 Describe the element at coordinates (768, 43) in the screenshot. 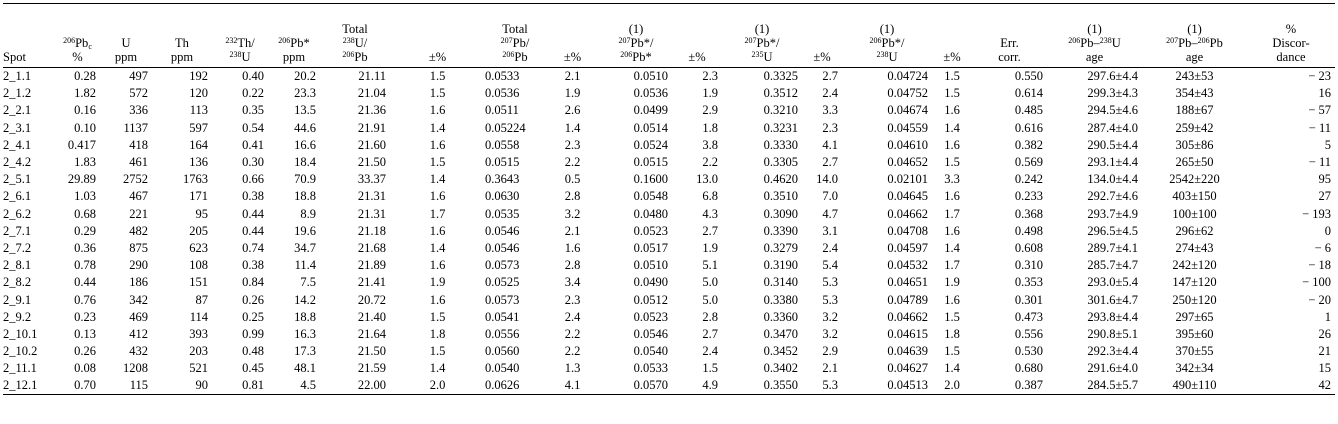

I see `header-text: Pb*/` at that location.